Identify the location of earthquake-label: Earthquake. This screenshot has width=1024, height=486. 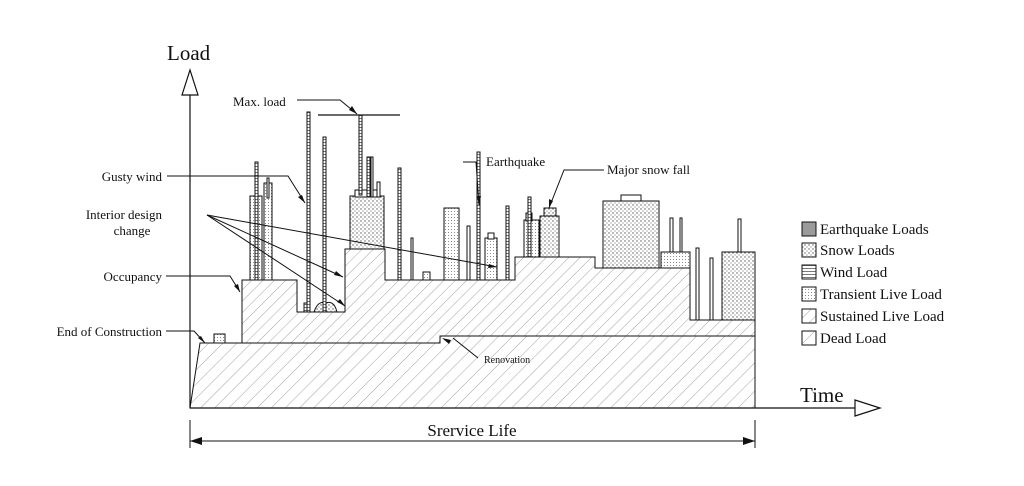
(515, 161).